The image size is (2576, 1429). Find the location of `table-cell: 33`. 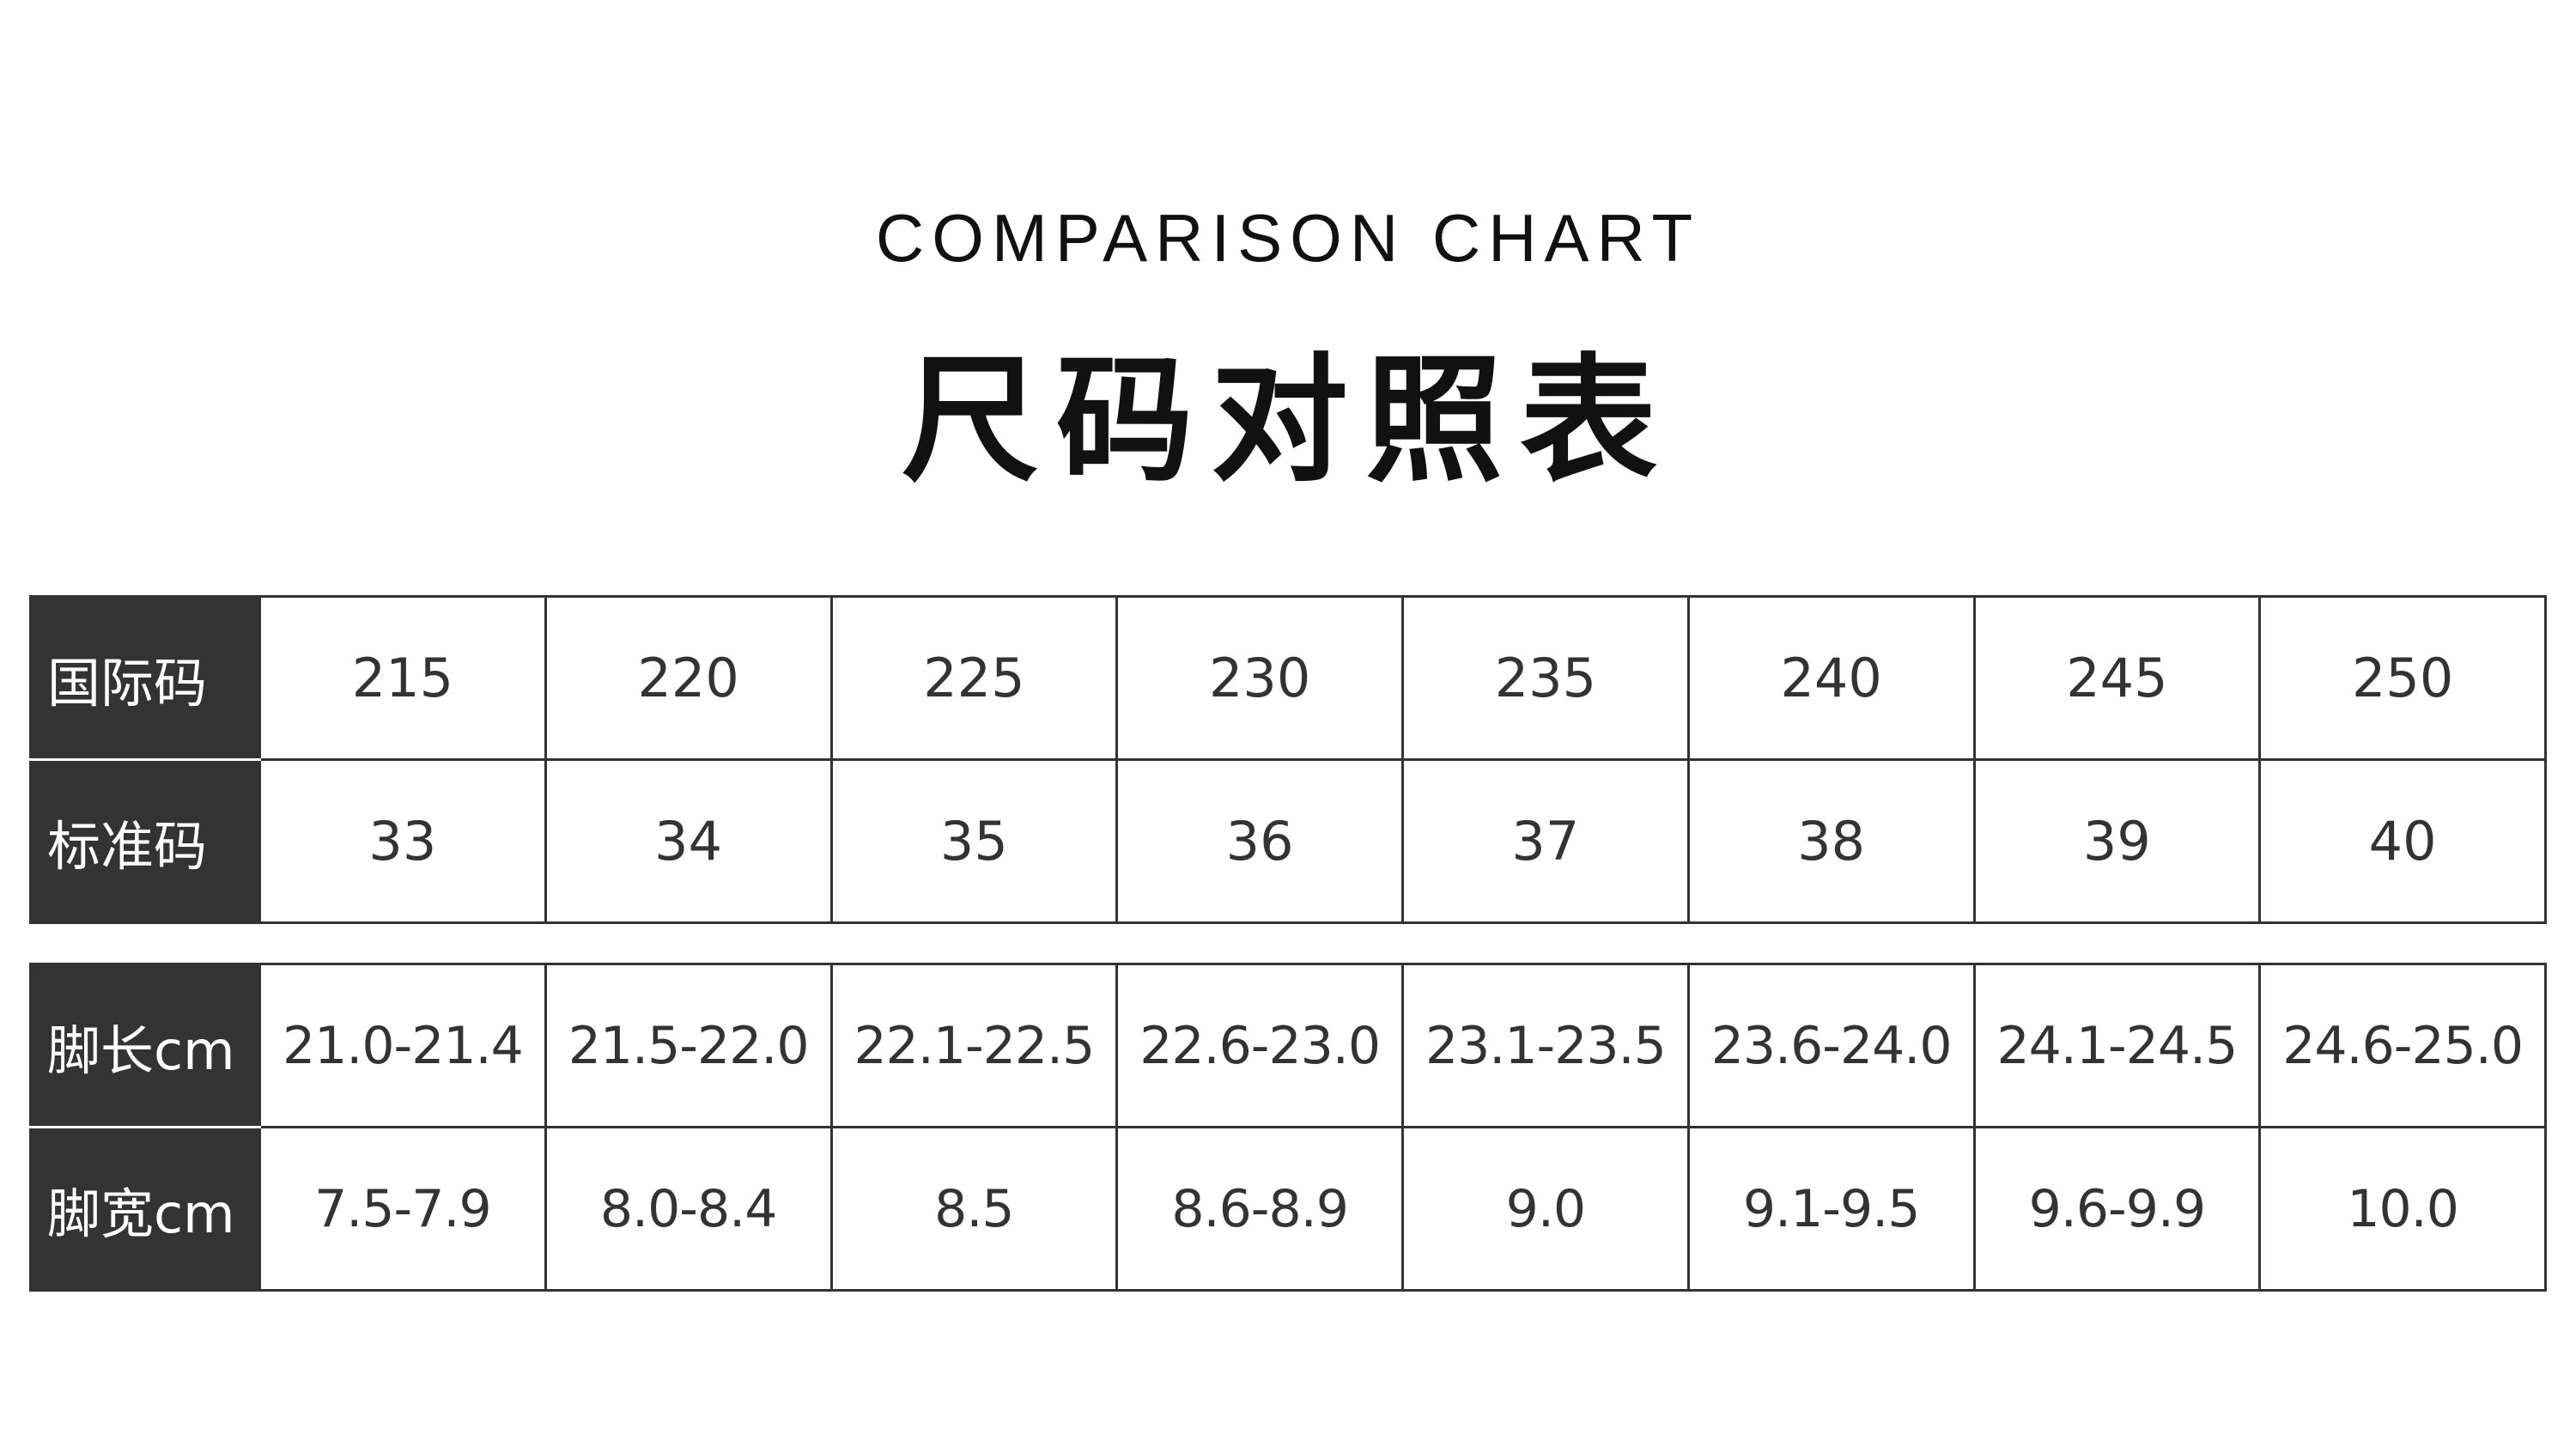

table-cell: 33 is located at coordinates (402, 841).